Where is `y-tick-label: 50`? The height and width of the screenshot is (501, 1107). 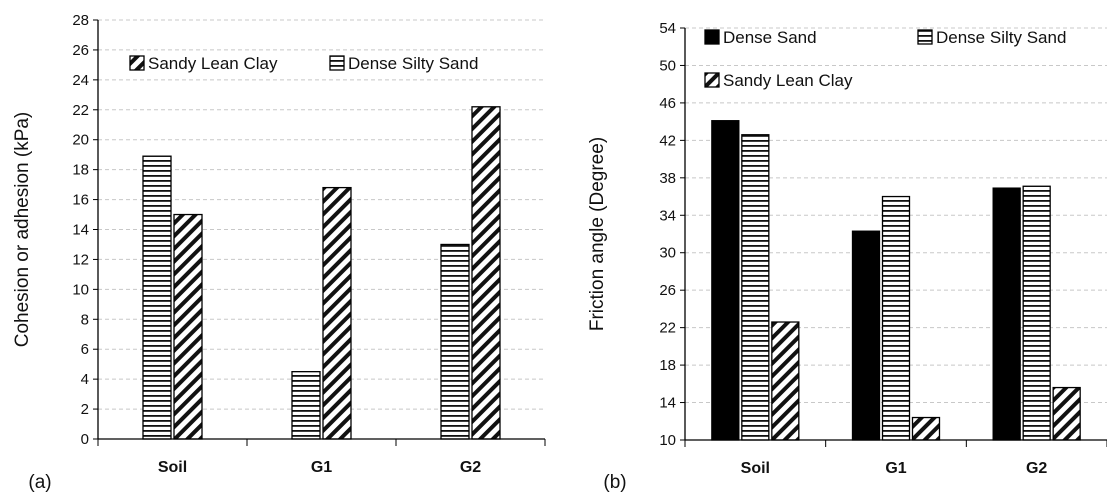 y-tick-label: 50 is located at coordinates (667, 65).